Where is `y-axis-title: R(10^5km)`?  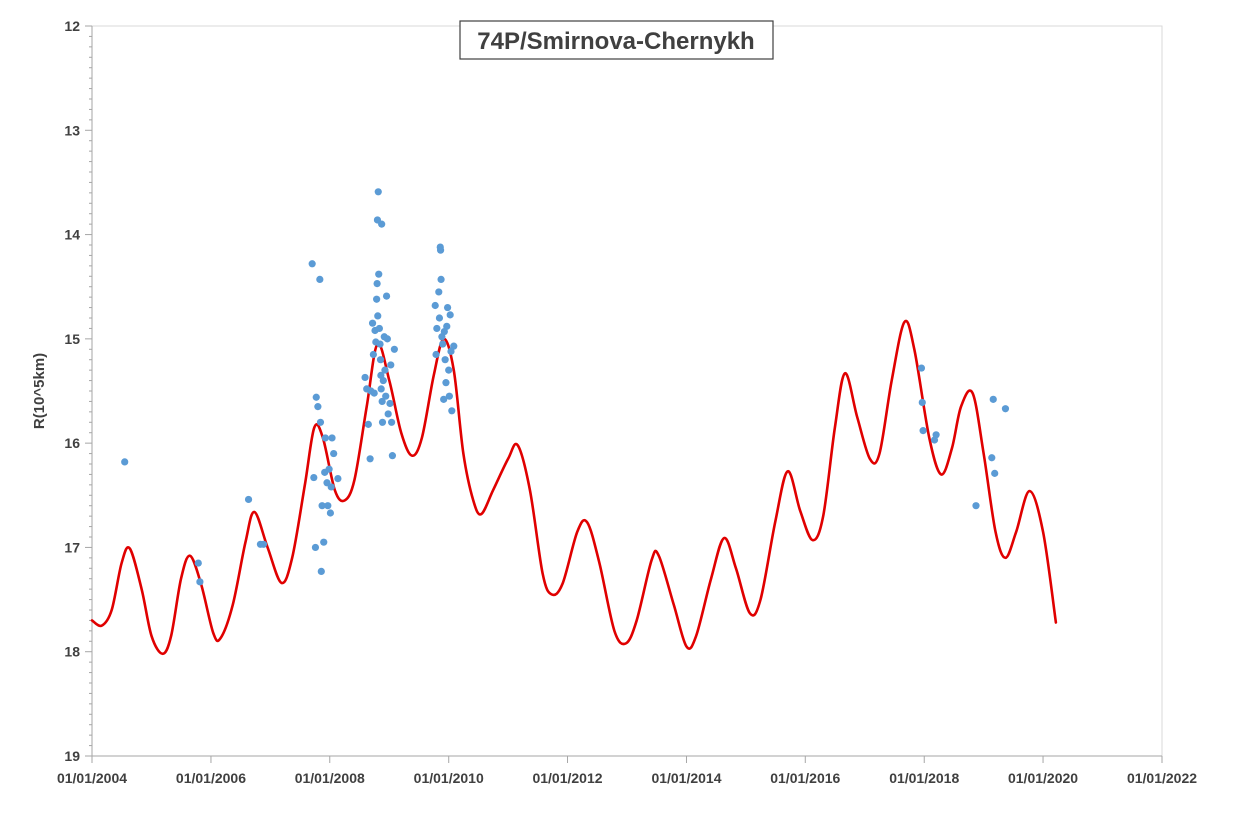 y-axis-title: R(10^5km) is located at coordinates (39, 391).